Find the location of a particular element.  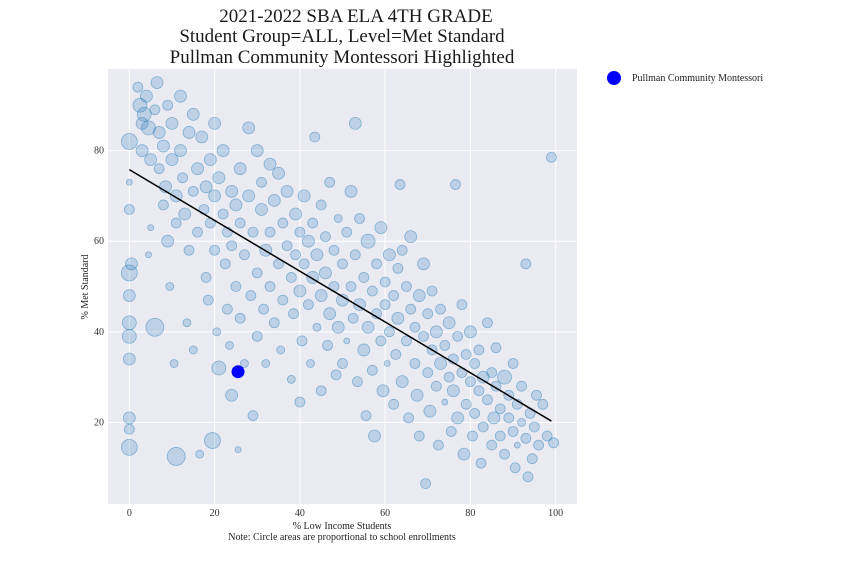

legend: Pullman Community Montessori is located at coordinates (685, 78).